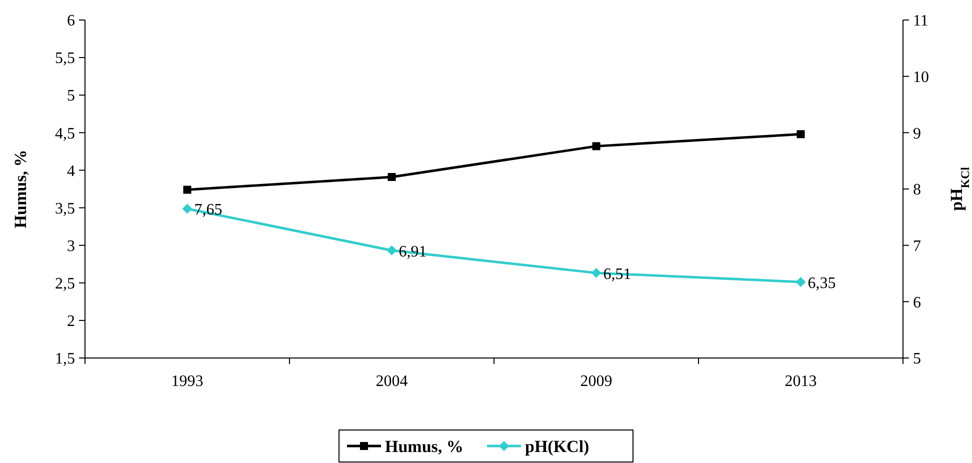  I want to click on y-tick-label: 4,5, so click(65, 133).